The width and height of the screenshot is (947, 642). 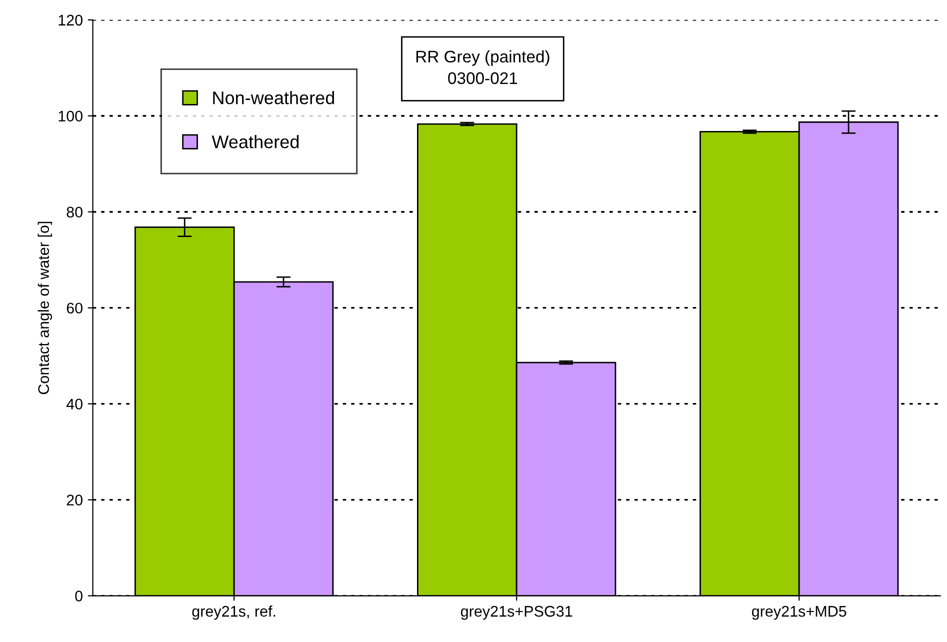 I want to click on x-tick-label: grey21s+PSG31, so click(x=516, y=613).